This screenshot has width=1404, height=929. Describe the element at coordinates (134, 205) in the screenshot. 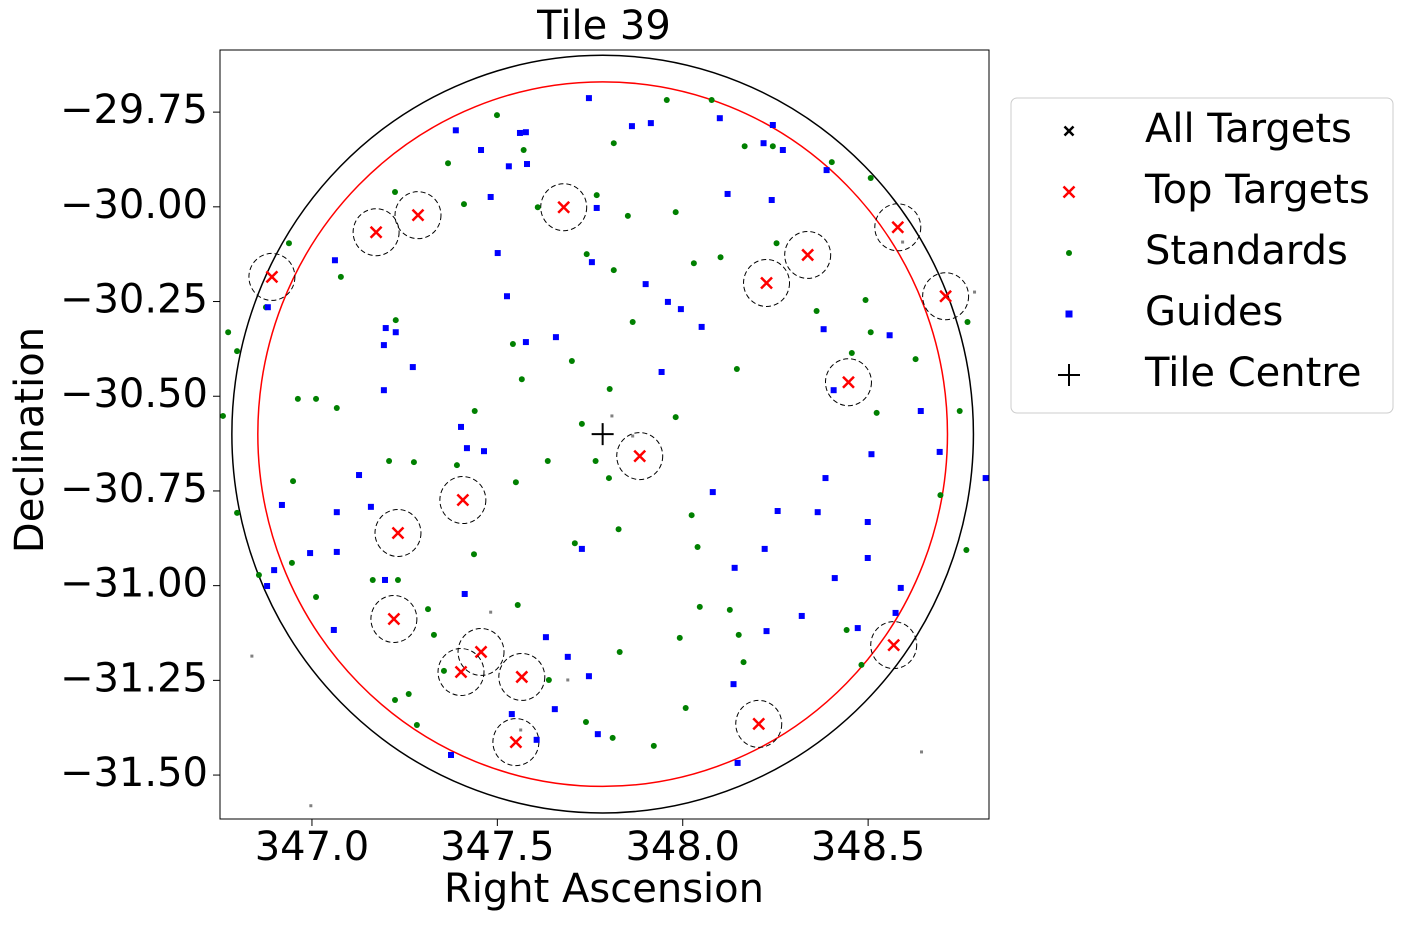

I see `y-tick-label: −30.00` at that location.